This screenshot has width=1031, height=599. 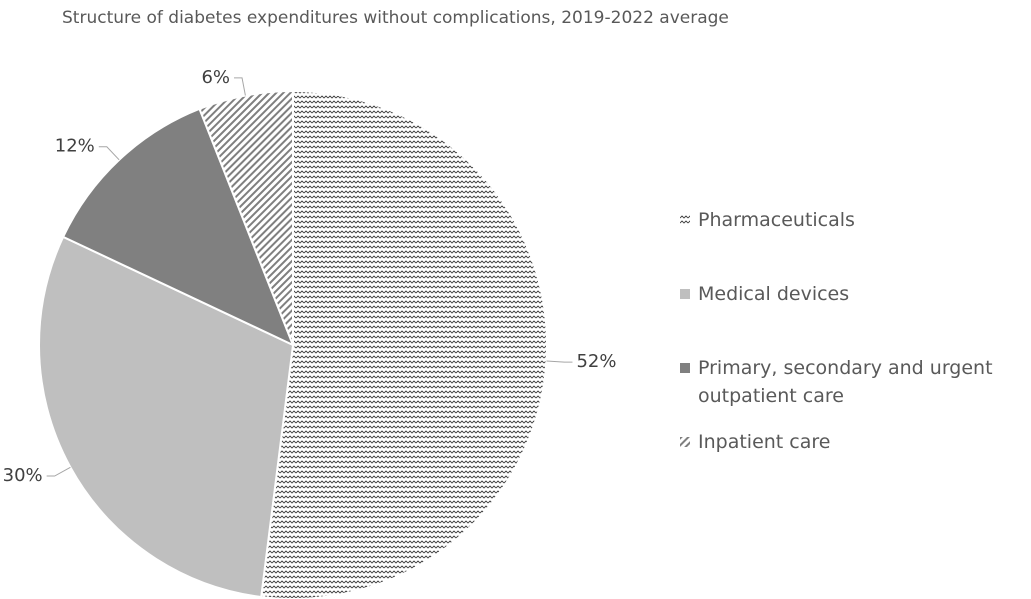 I want to click on data-label: 30%, so click(x=23, y=475).